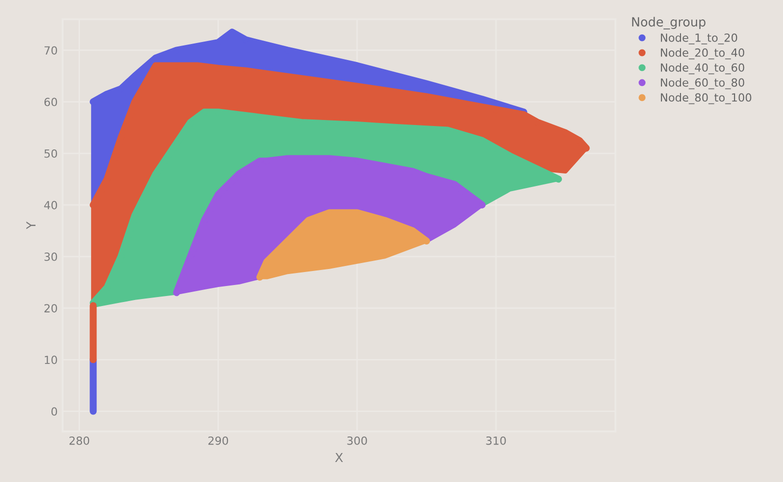  Describe the element at coordinates (51, 256) in the screenshot. I see `y-tick-label: 30` at that location.